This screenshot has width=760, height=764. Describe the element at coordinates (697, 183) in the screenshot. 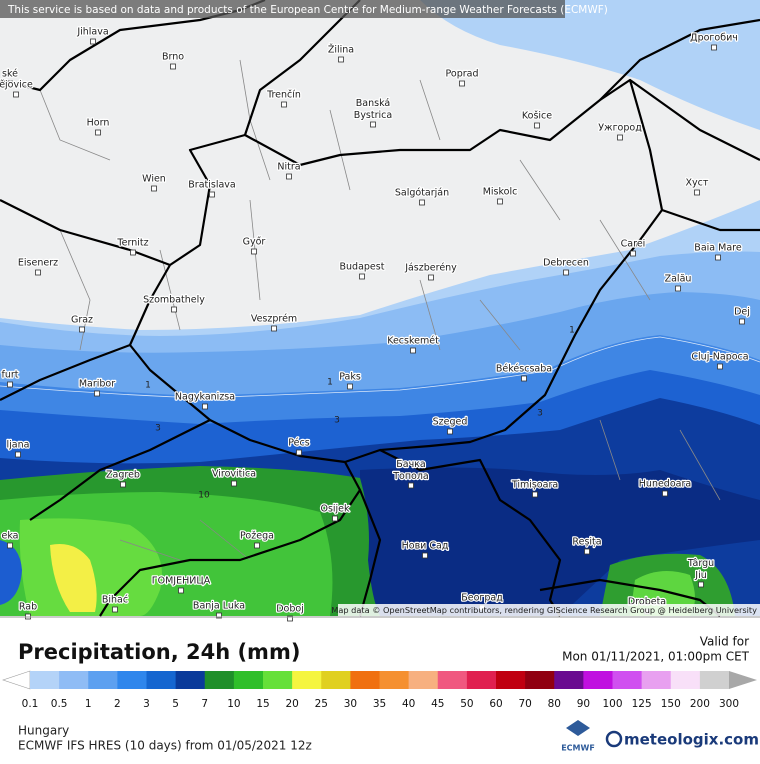

I see `city-label: Хуст` at that location.